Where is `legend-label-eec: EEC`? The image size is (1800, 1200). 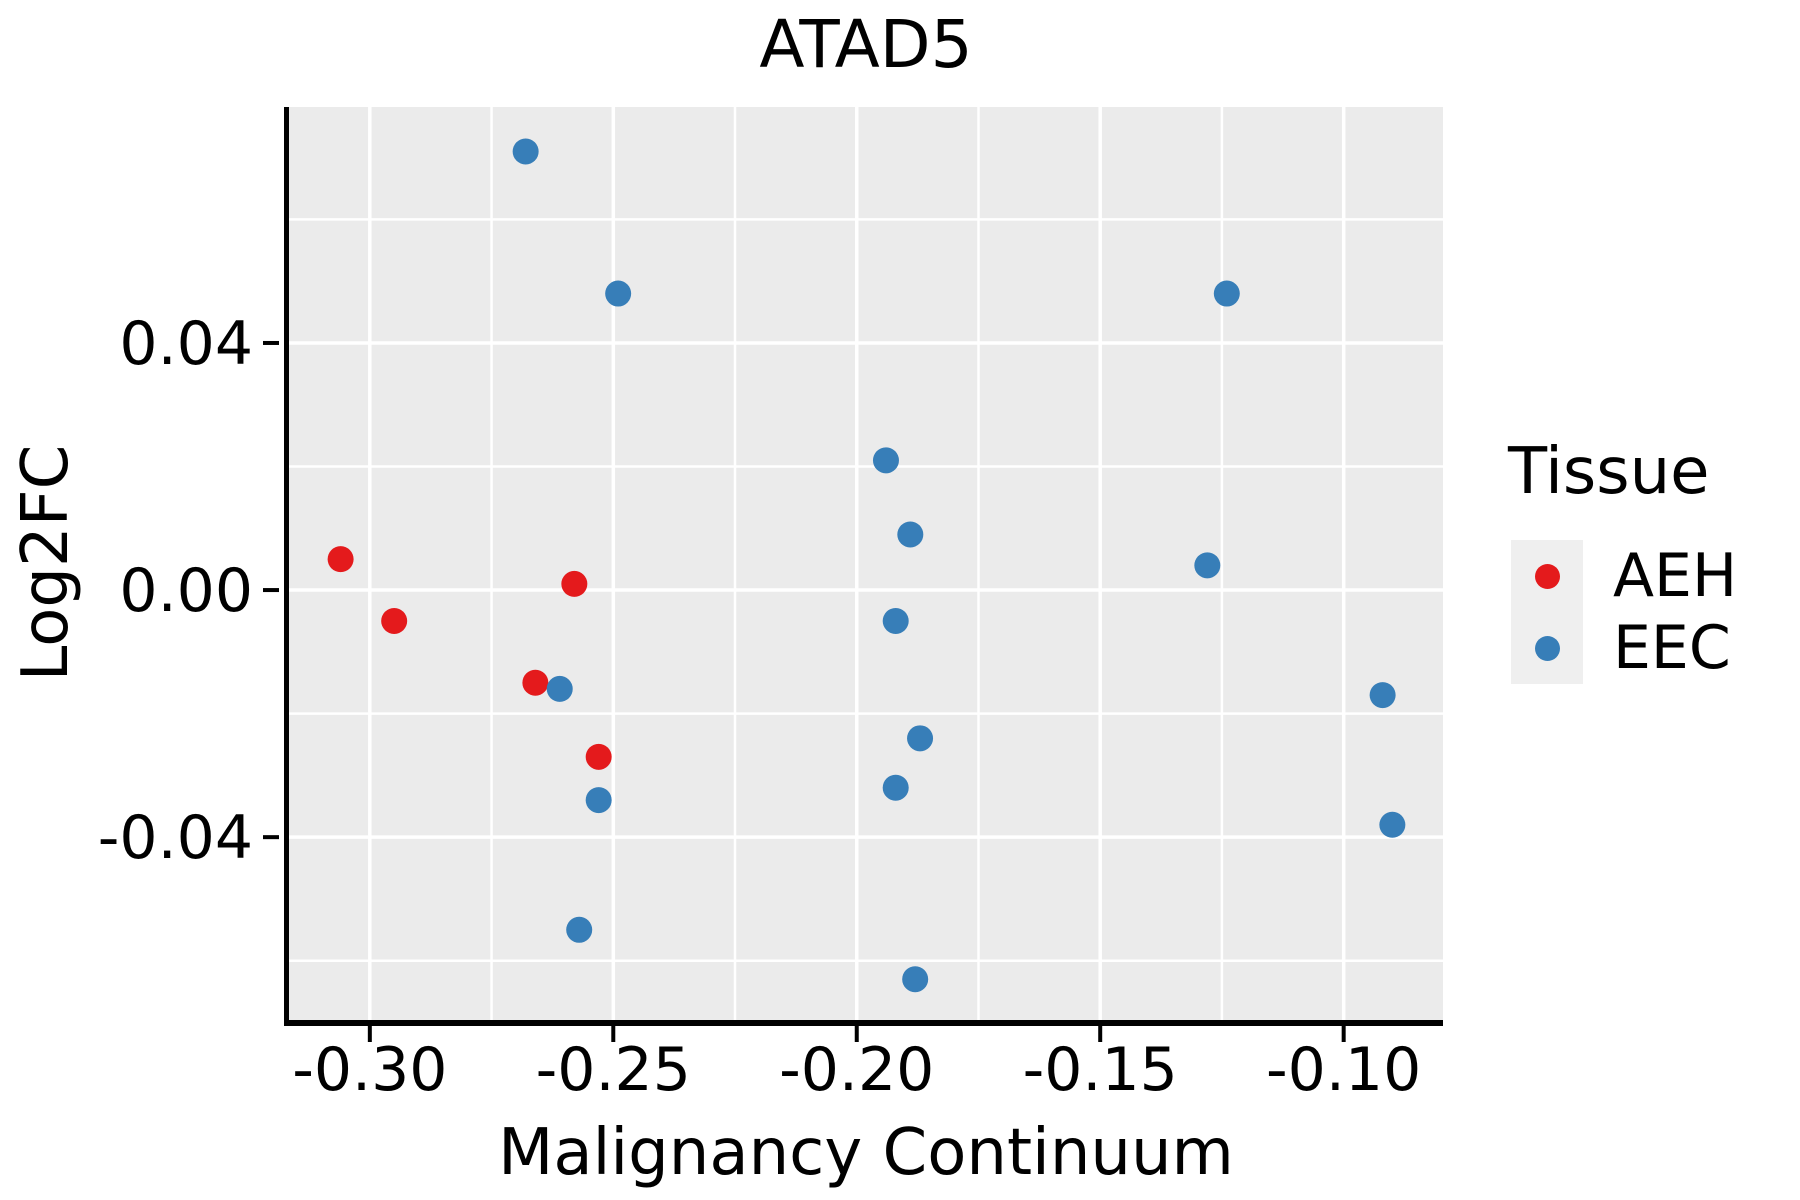 legend-label-eec: EEC is located at coordinates (1672, 648).